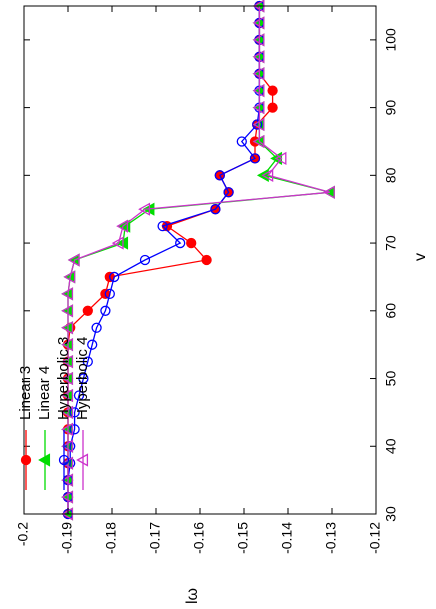  Describe the element at coordinates (25, 428) in the screenshot. I see `legend-item: Linear 3` at that location.